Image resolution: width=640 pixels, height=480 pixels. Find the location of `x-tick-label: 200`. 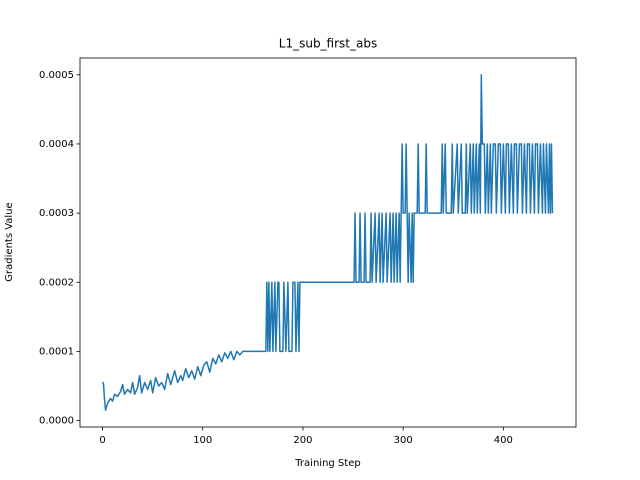

x-tick-label: 200 is located at coordinates (302, 440).